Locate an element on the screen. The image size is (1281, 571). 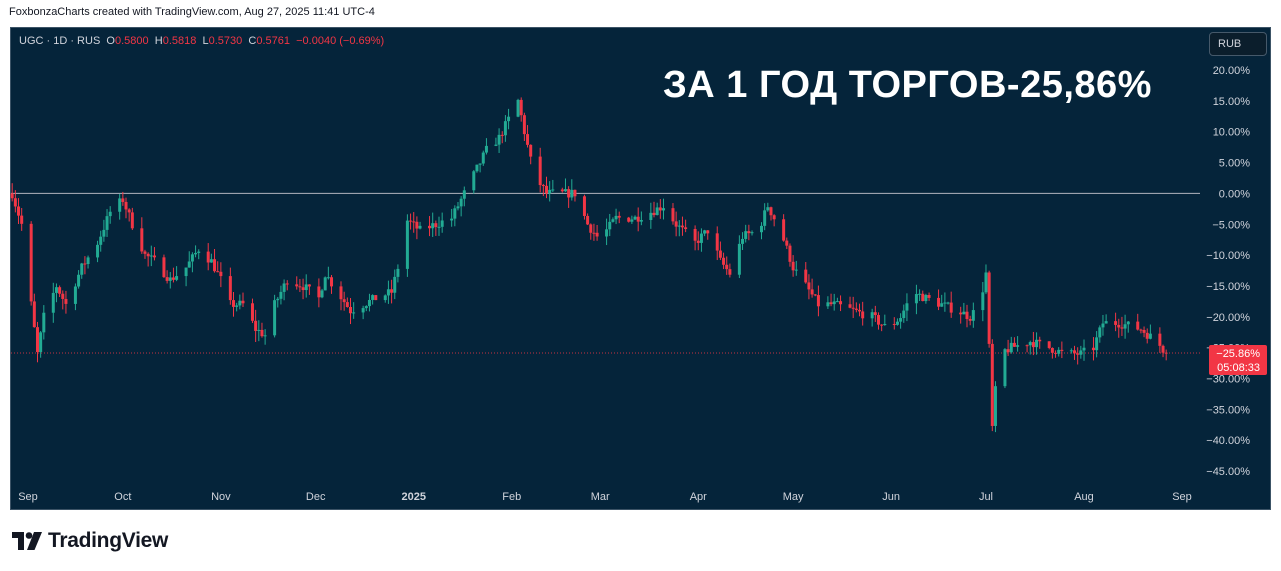
high-label: H is located at coordinates (158, 41).